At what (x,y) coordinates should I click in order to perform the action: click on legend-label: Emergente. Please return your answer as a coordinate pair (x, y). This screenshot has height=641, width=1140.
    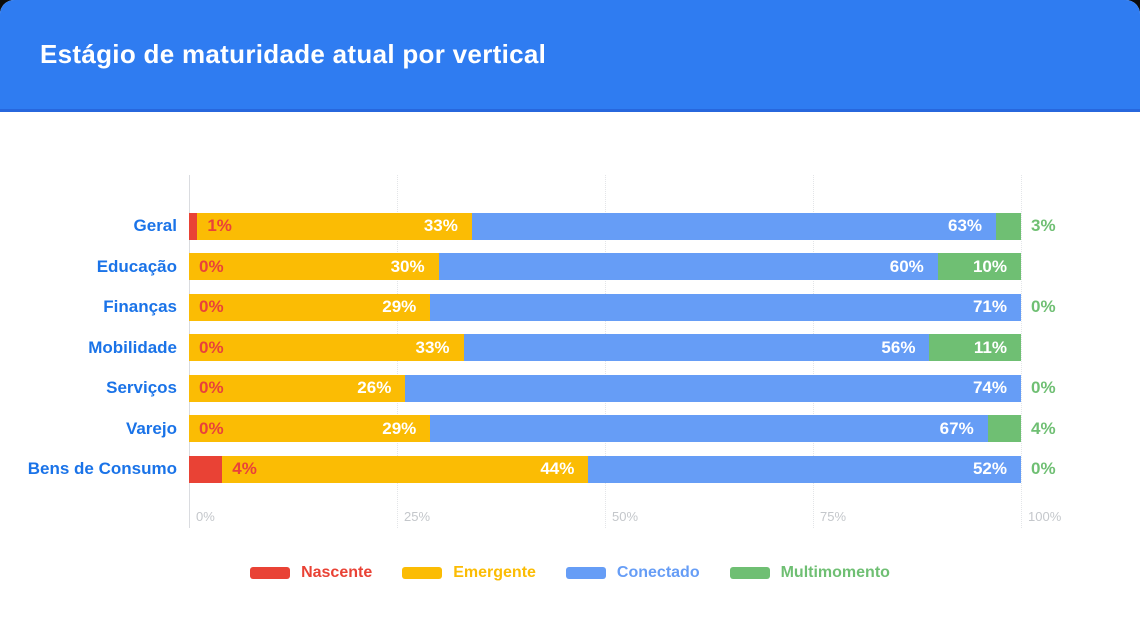
    Looking at the image, I should click on (494, 572).